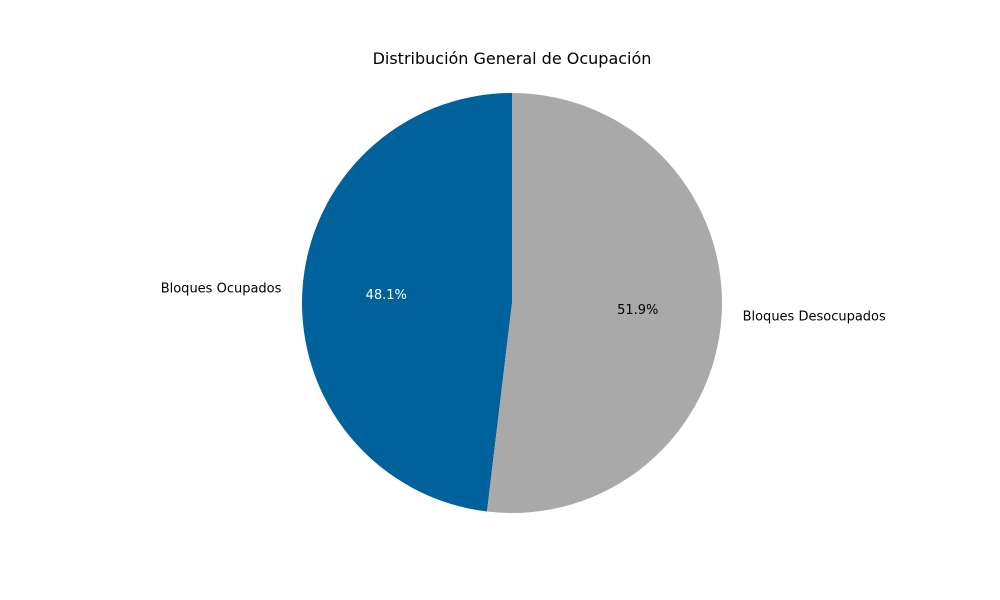  I want to click on slice-label: Bloques Ocupados, so click(221, 289).